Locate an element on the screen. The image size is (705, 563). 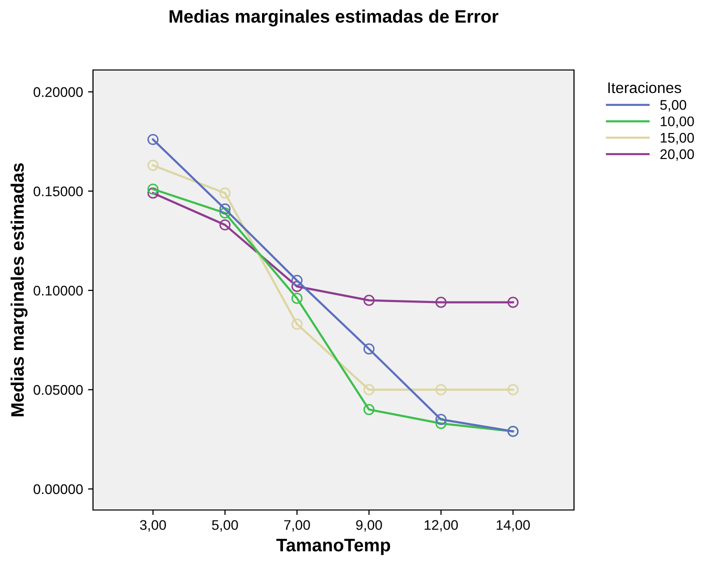
x-axis-title: TamanoTemp is located at coordinates (333, 547).